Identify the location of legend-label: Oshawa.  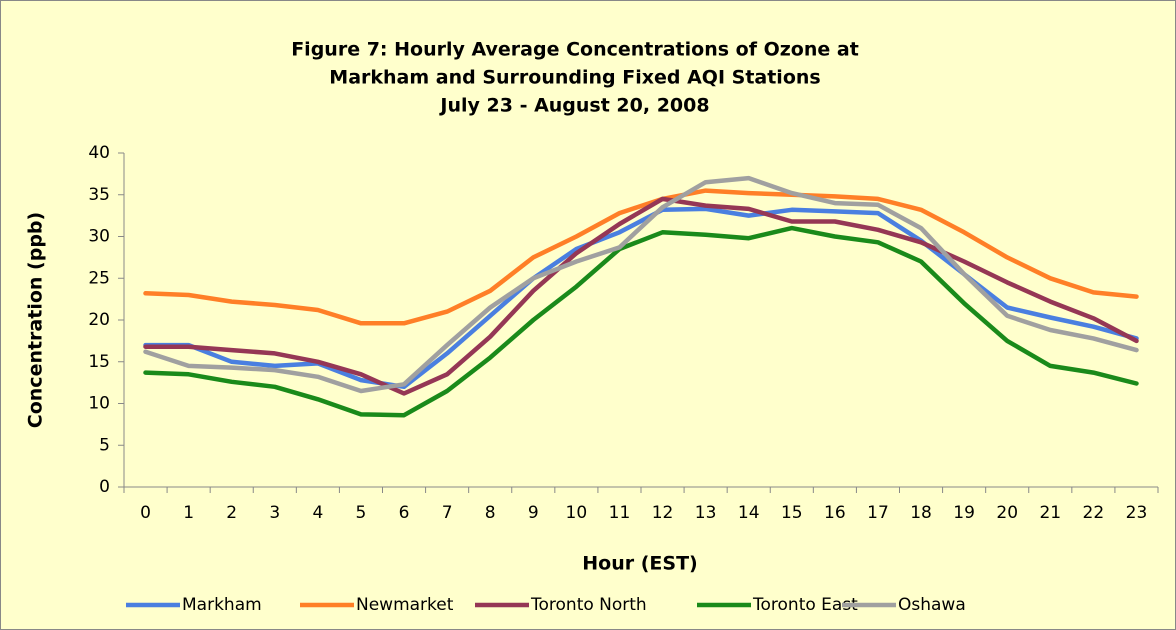
(932, 605).